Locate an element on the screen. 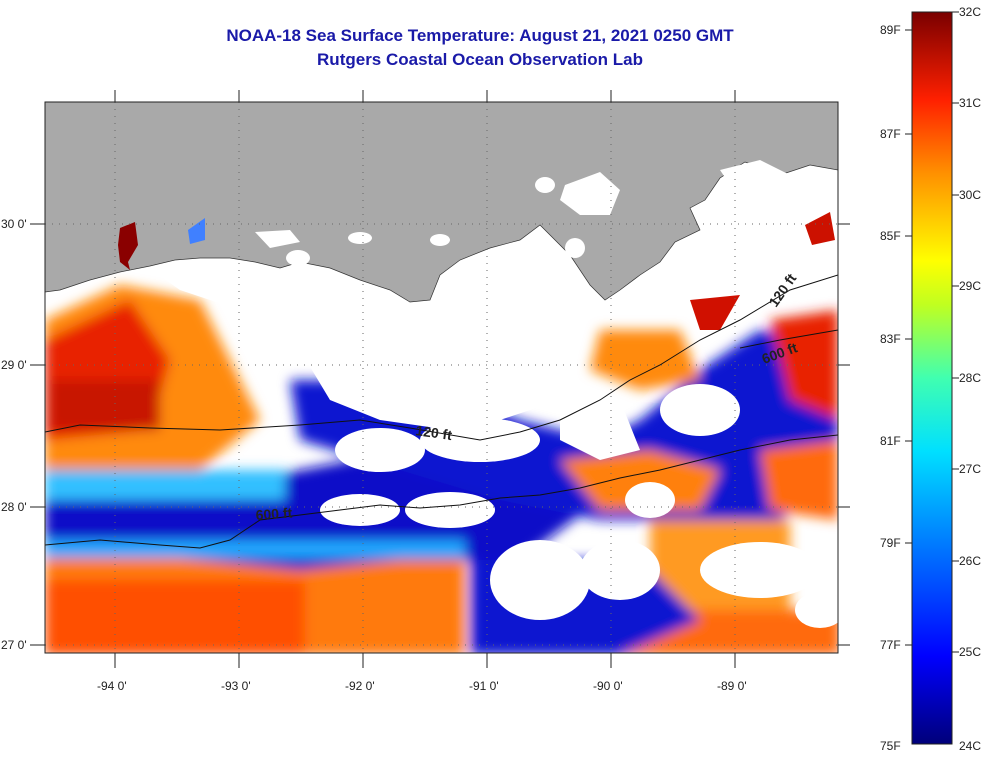 The image size is (992, 761). colorbar-label-f: 75F is located at coordinates (890, 746).